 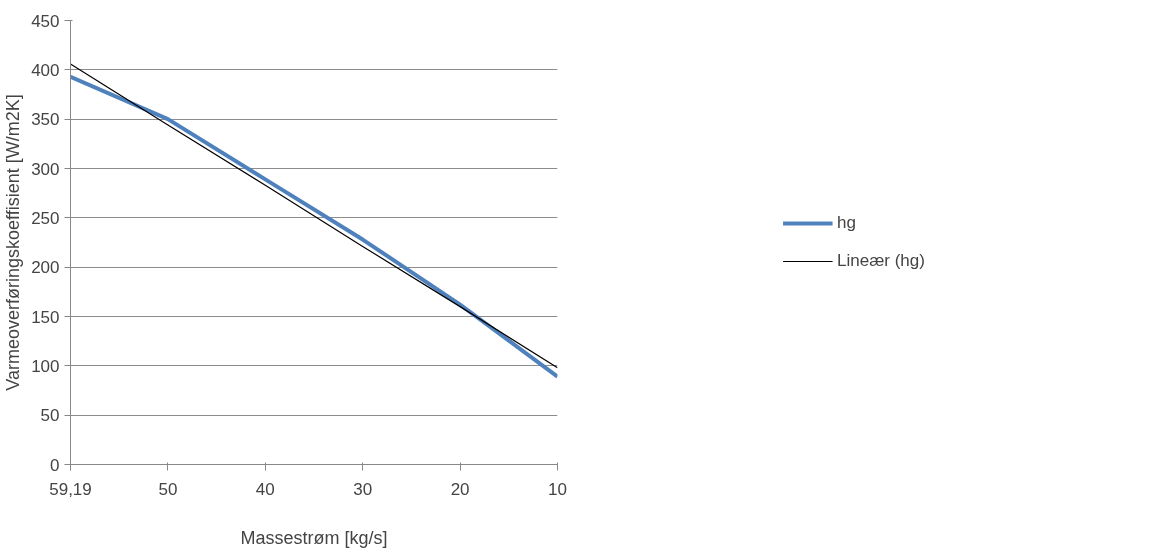 I want to click on y-tick-label: 250, so click(x=45, y=218).